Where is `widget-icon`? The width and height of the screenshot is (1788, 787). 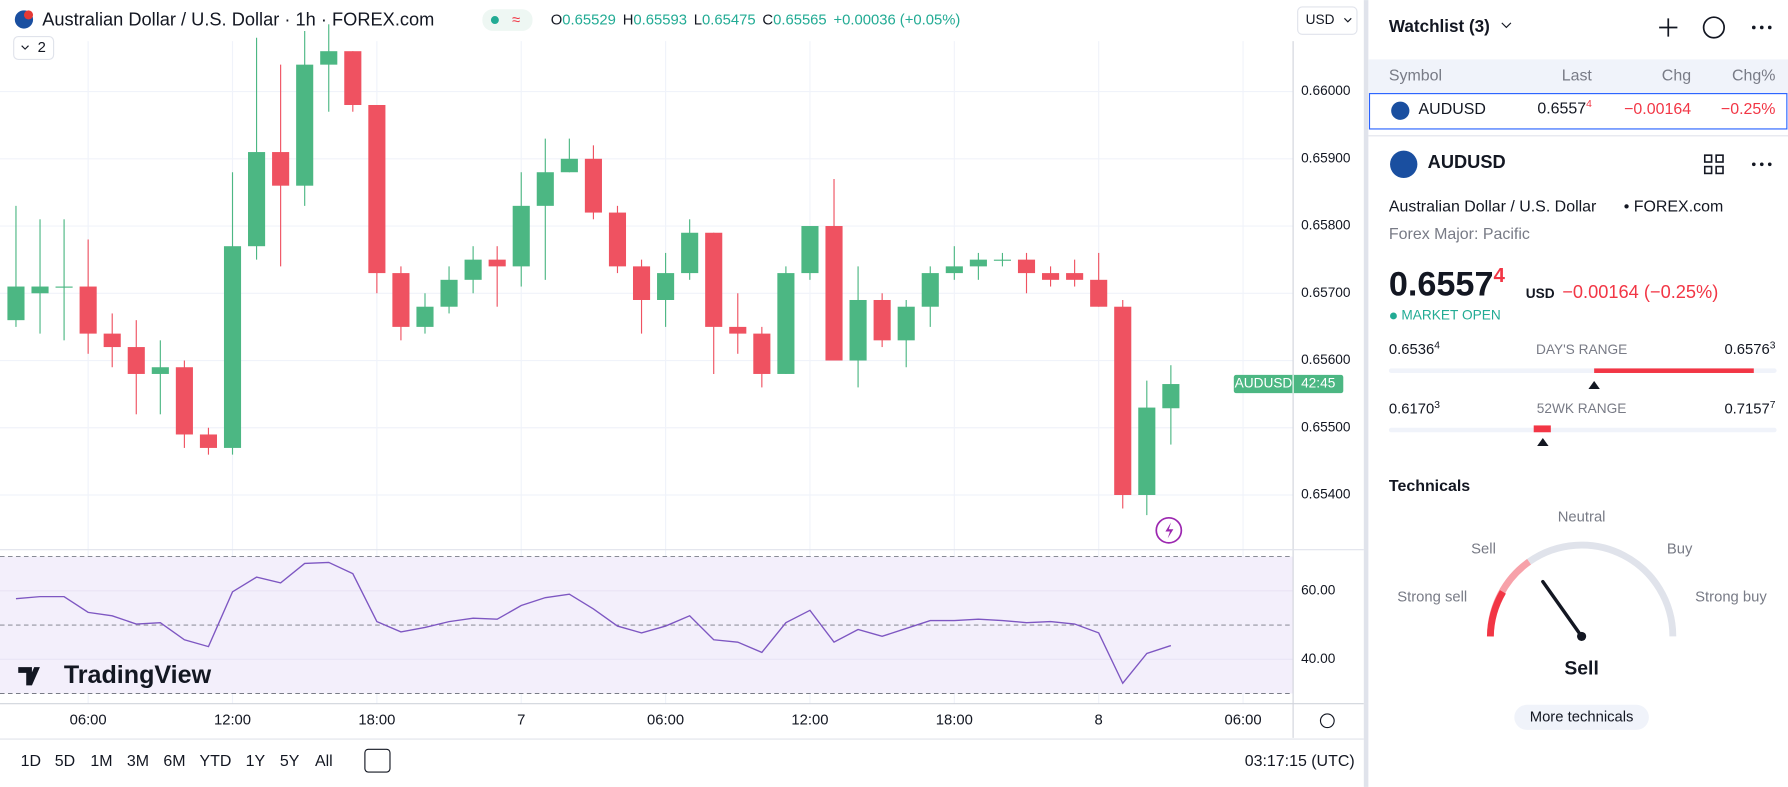
widget-icon is located at coordinates (1713, 27).